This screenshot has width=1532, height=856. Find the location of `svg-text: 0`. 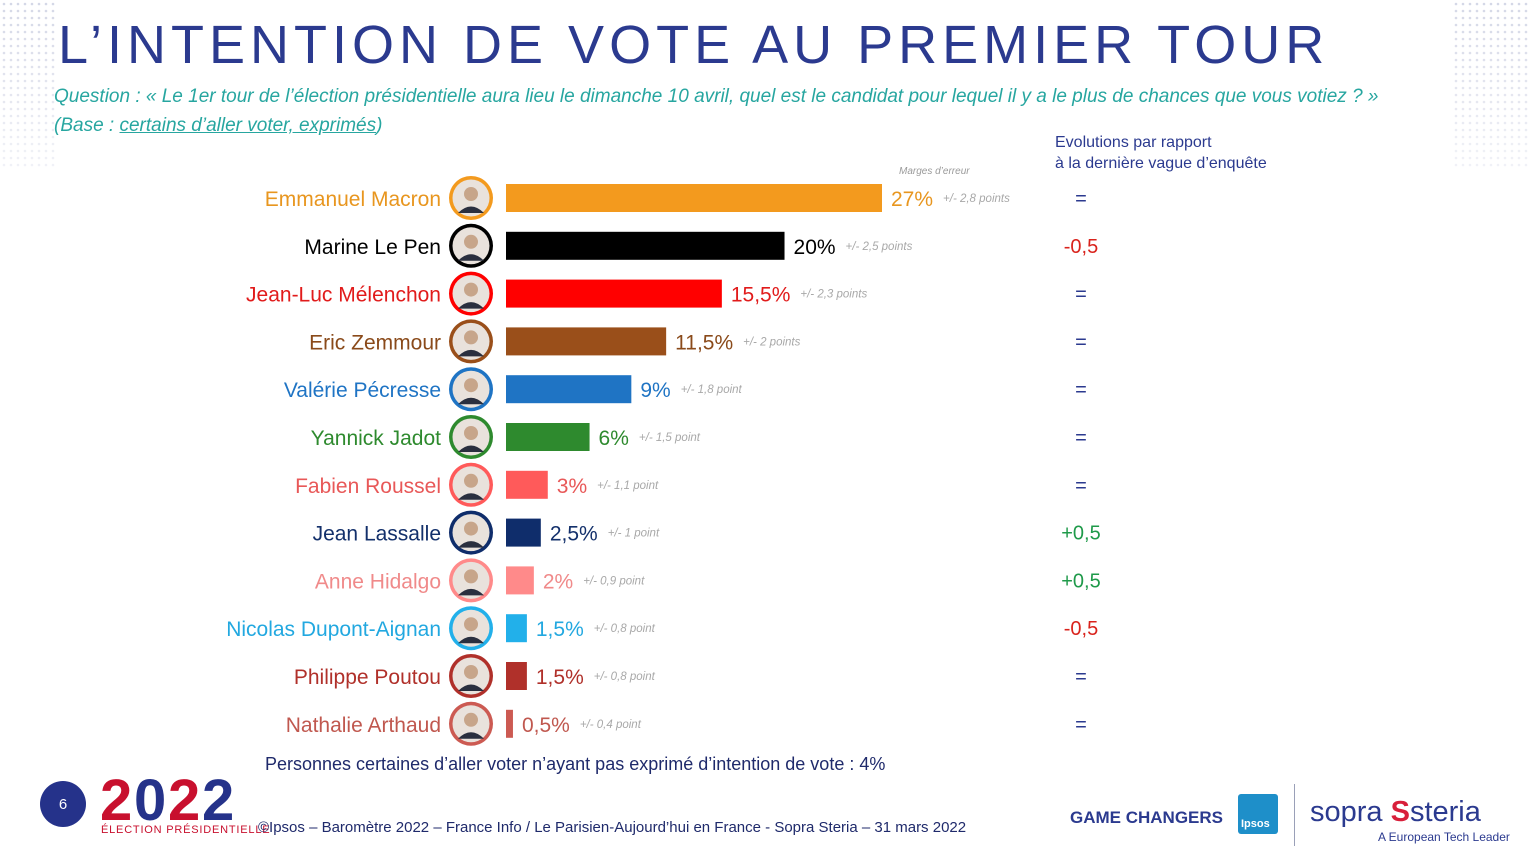

svg-text: 0 is located at coordinates (149, 796).